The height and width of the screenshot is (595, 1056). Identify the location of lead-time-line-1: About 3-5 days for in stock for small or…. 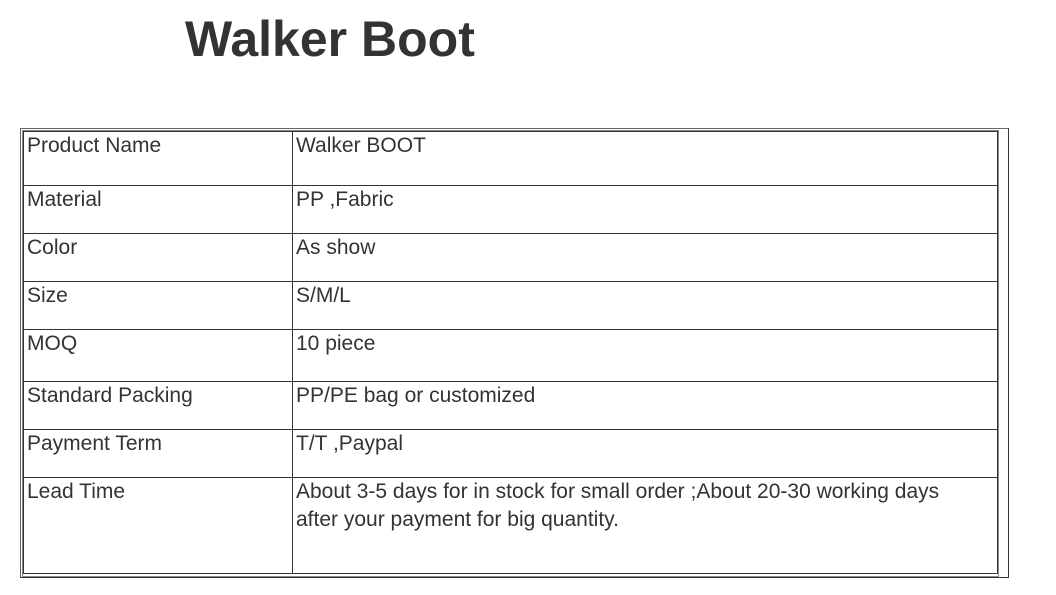
(618, 491).